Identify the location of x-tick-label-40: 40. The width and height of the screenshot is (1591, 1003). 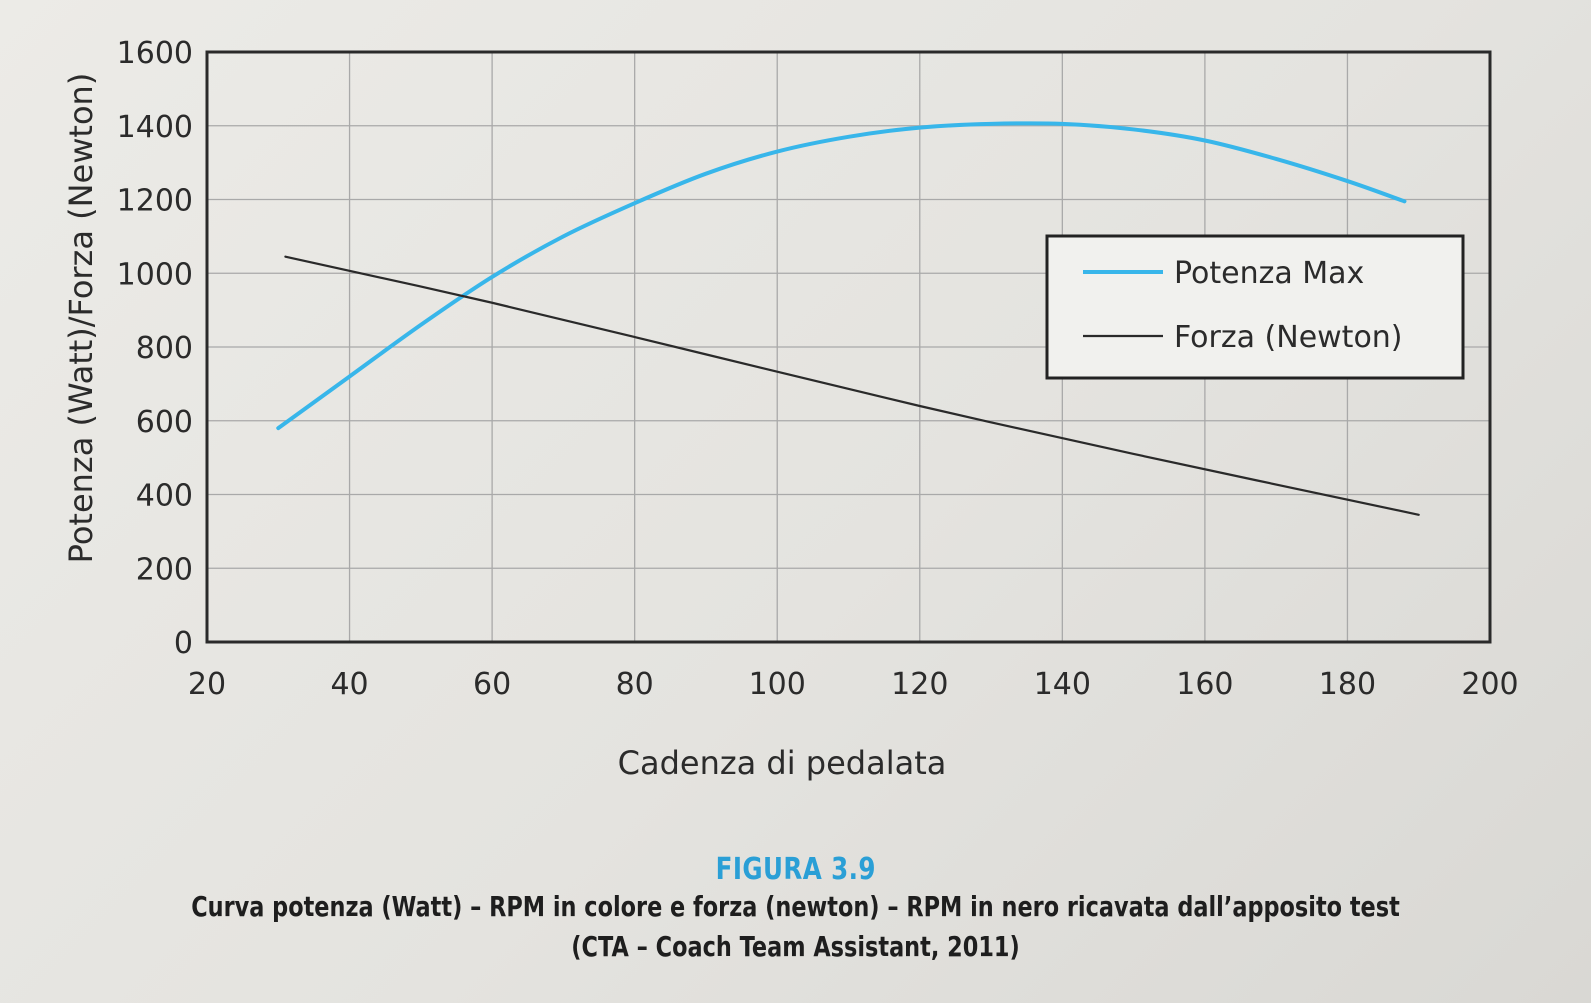
(349, 684).